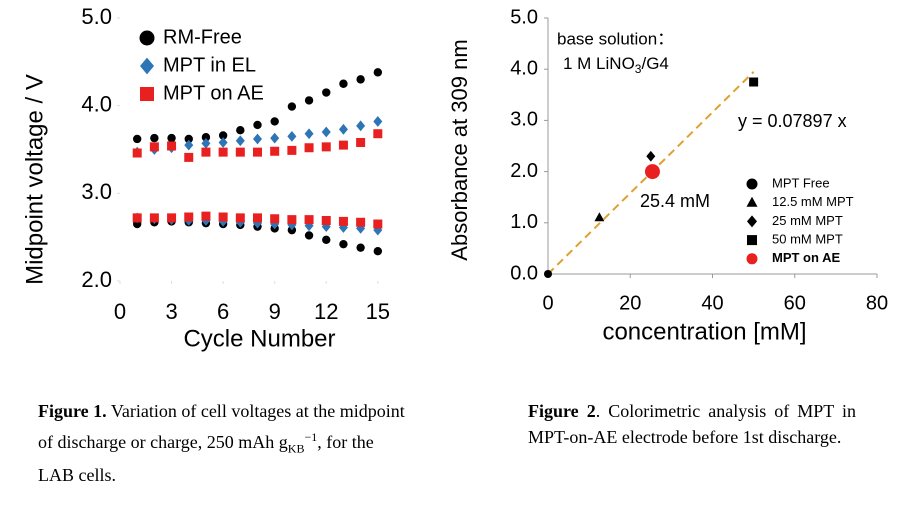  I want to click on legend-label: 50 mM MPT, so click(807, 239).